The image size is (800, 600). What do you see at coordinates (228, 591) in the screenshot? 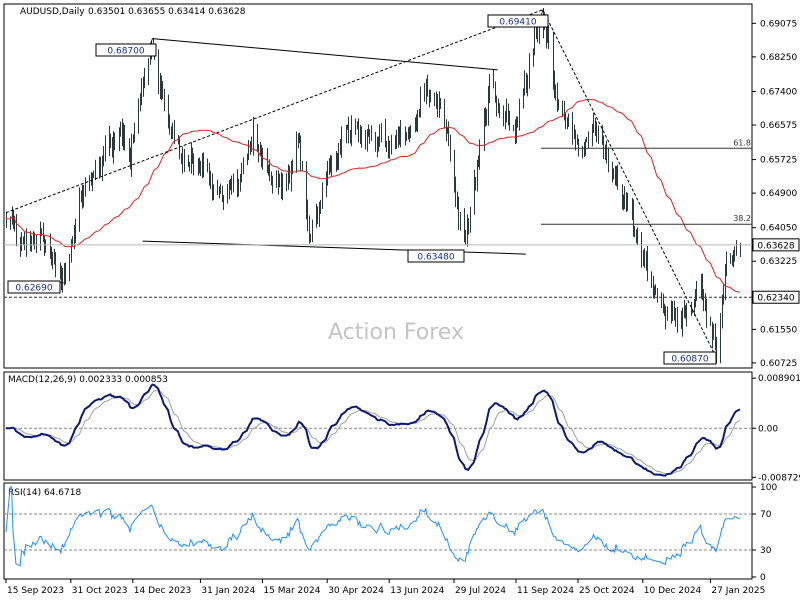
I see `x-axis-label: 31 Jan 2024` at bounding box center [228, 591].